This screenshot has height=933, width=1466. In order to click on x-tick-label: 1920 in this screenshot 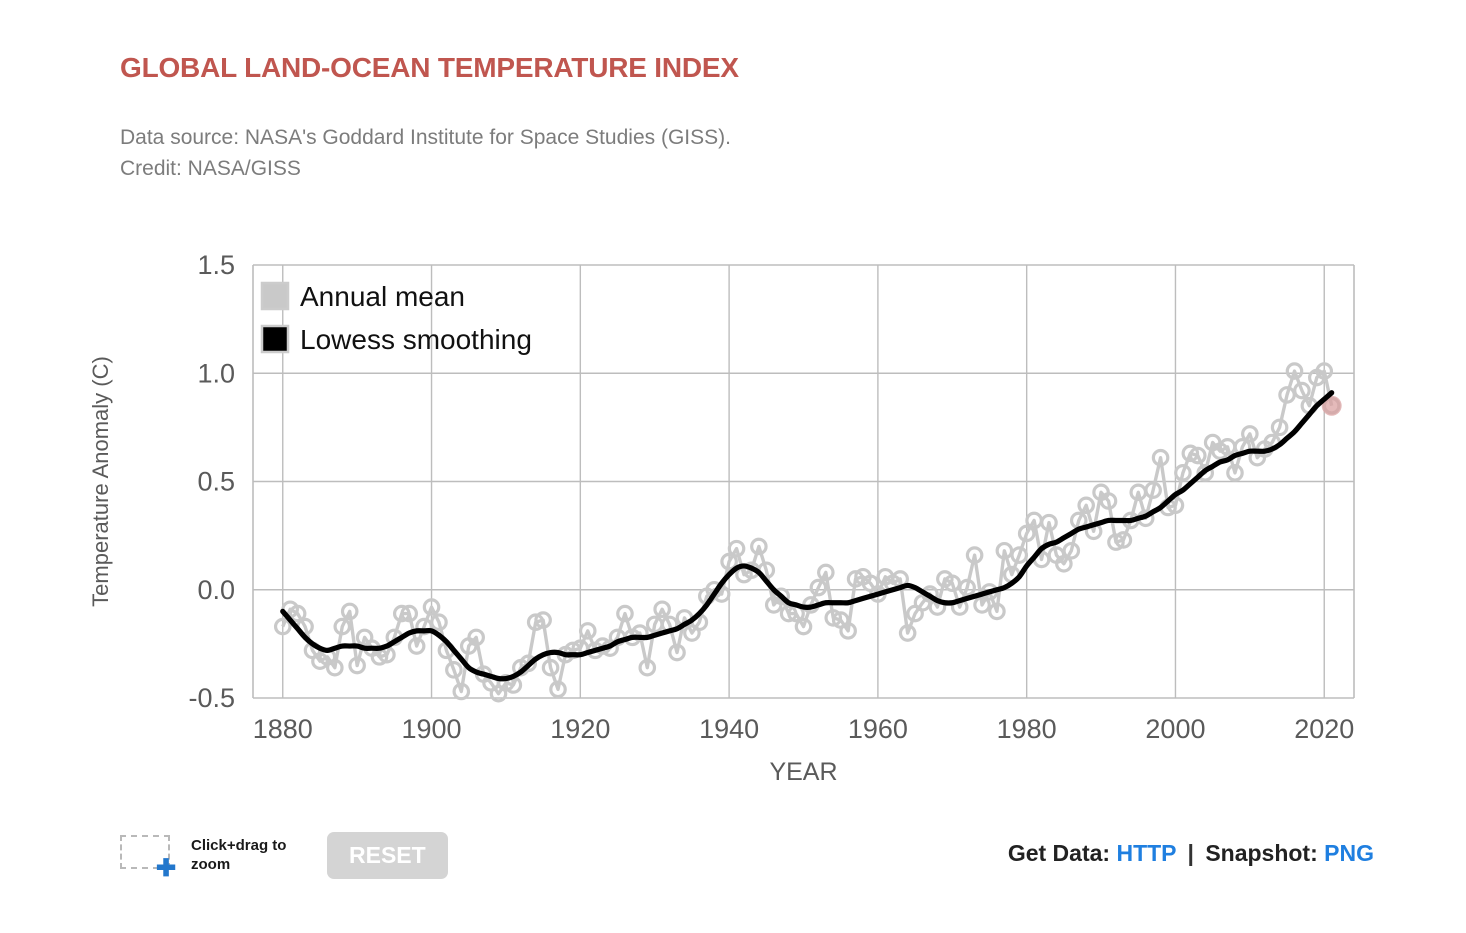, I will do `click(580, 729)`.